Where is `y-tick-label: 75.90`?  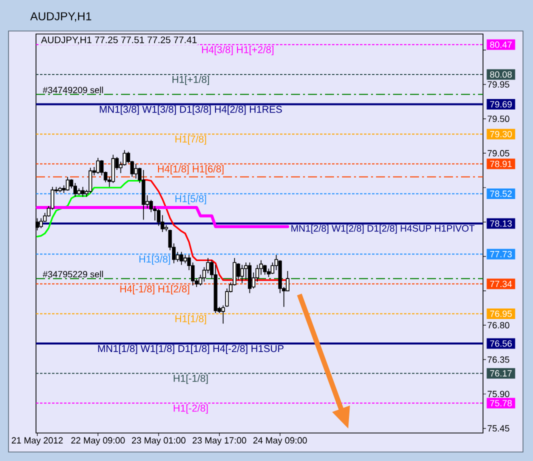 y-tick-label: 75.90 is located at coordinates (499, 394).